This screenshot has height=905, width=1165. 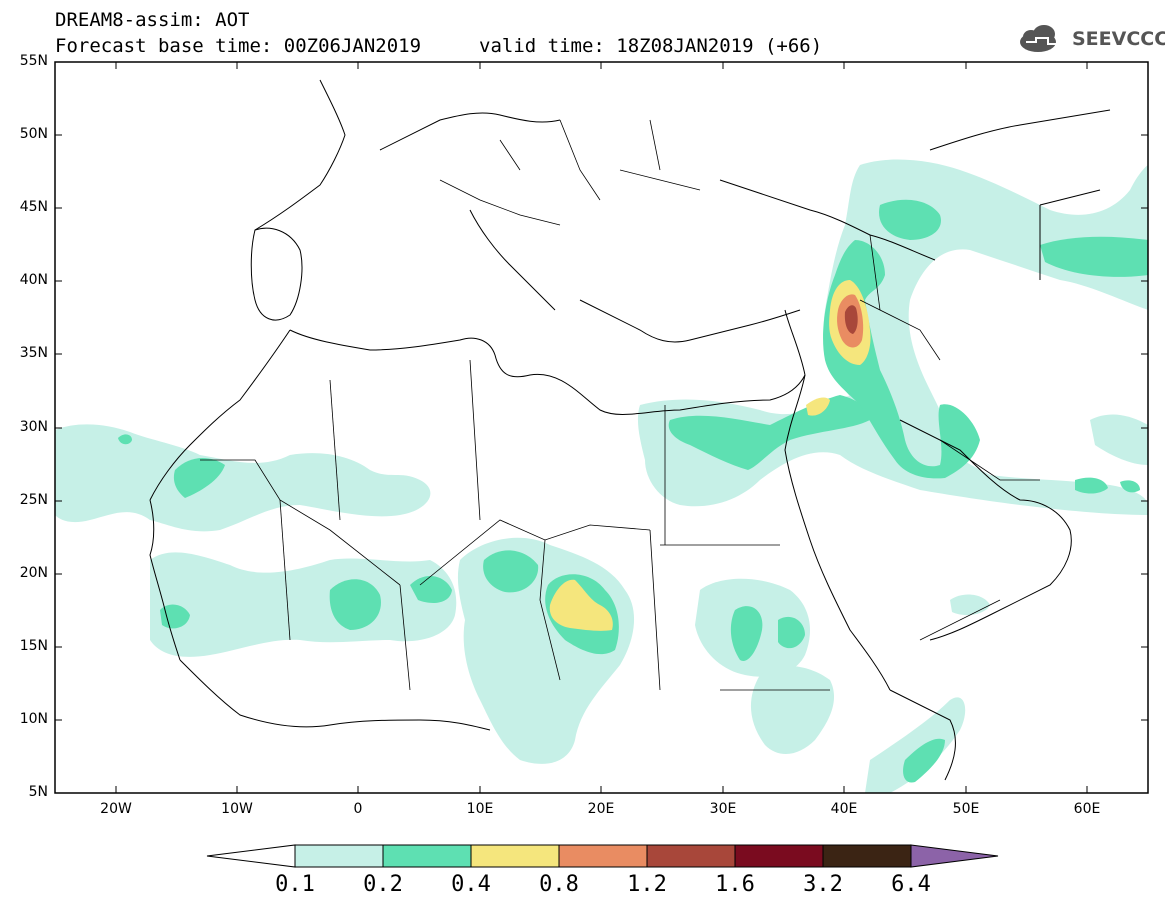 I want to click on seevccc-logo-text: SEEVCCC, so click(x=1118, y=39).